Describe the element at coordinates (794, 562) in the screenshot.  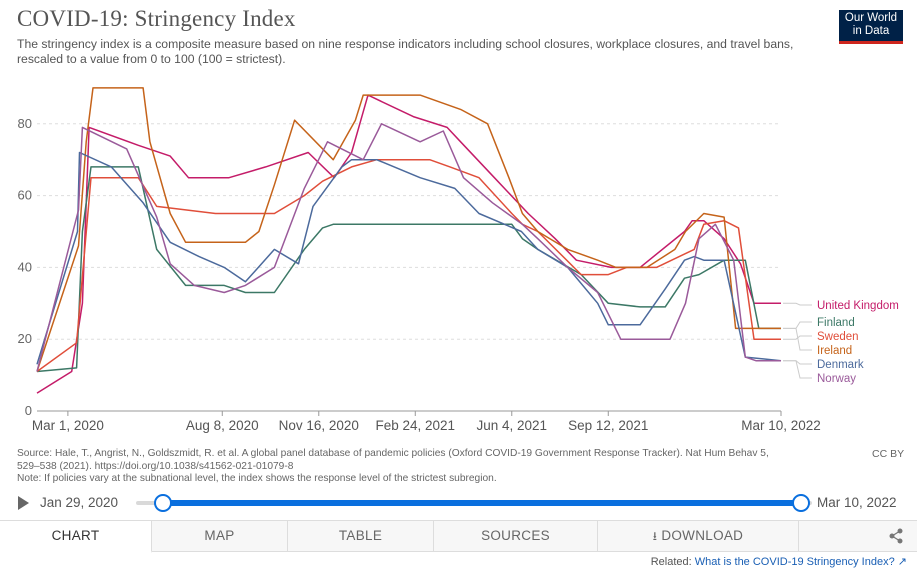
I see `related-article-link: What is the COVID-19 Stringency Index?` at that location.